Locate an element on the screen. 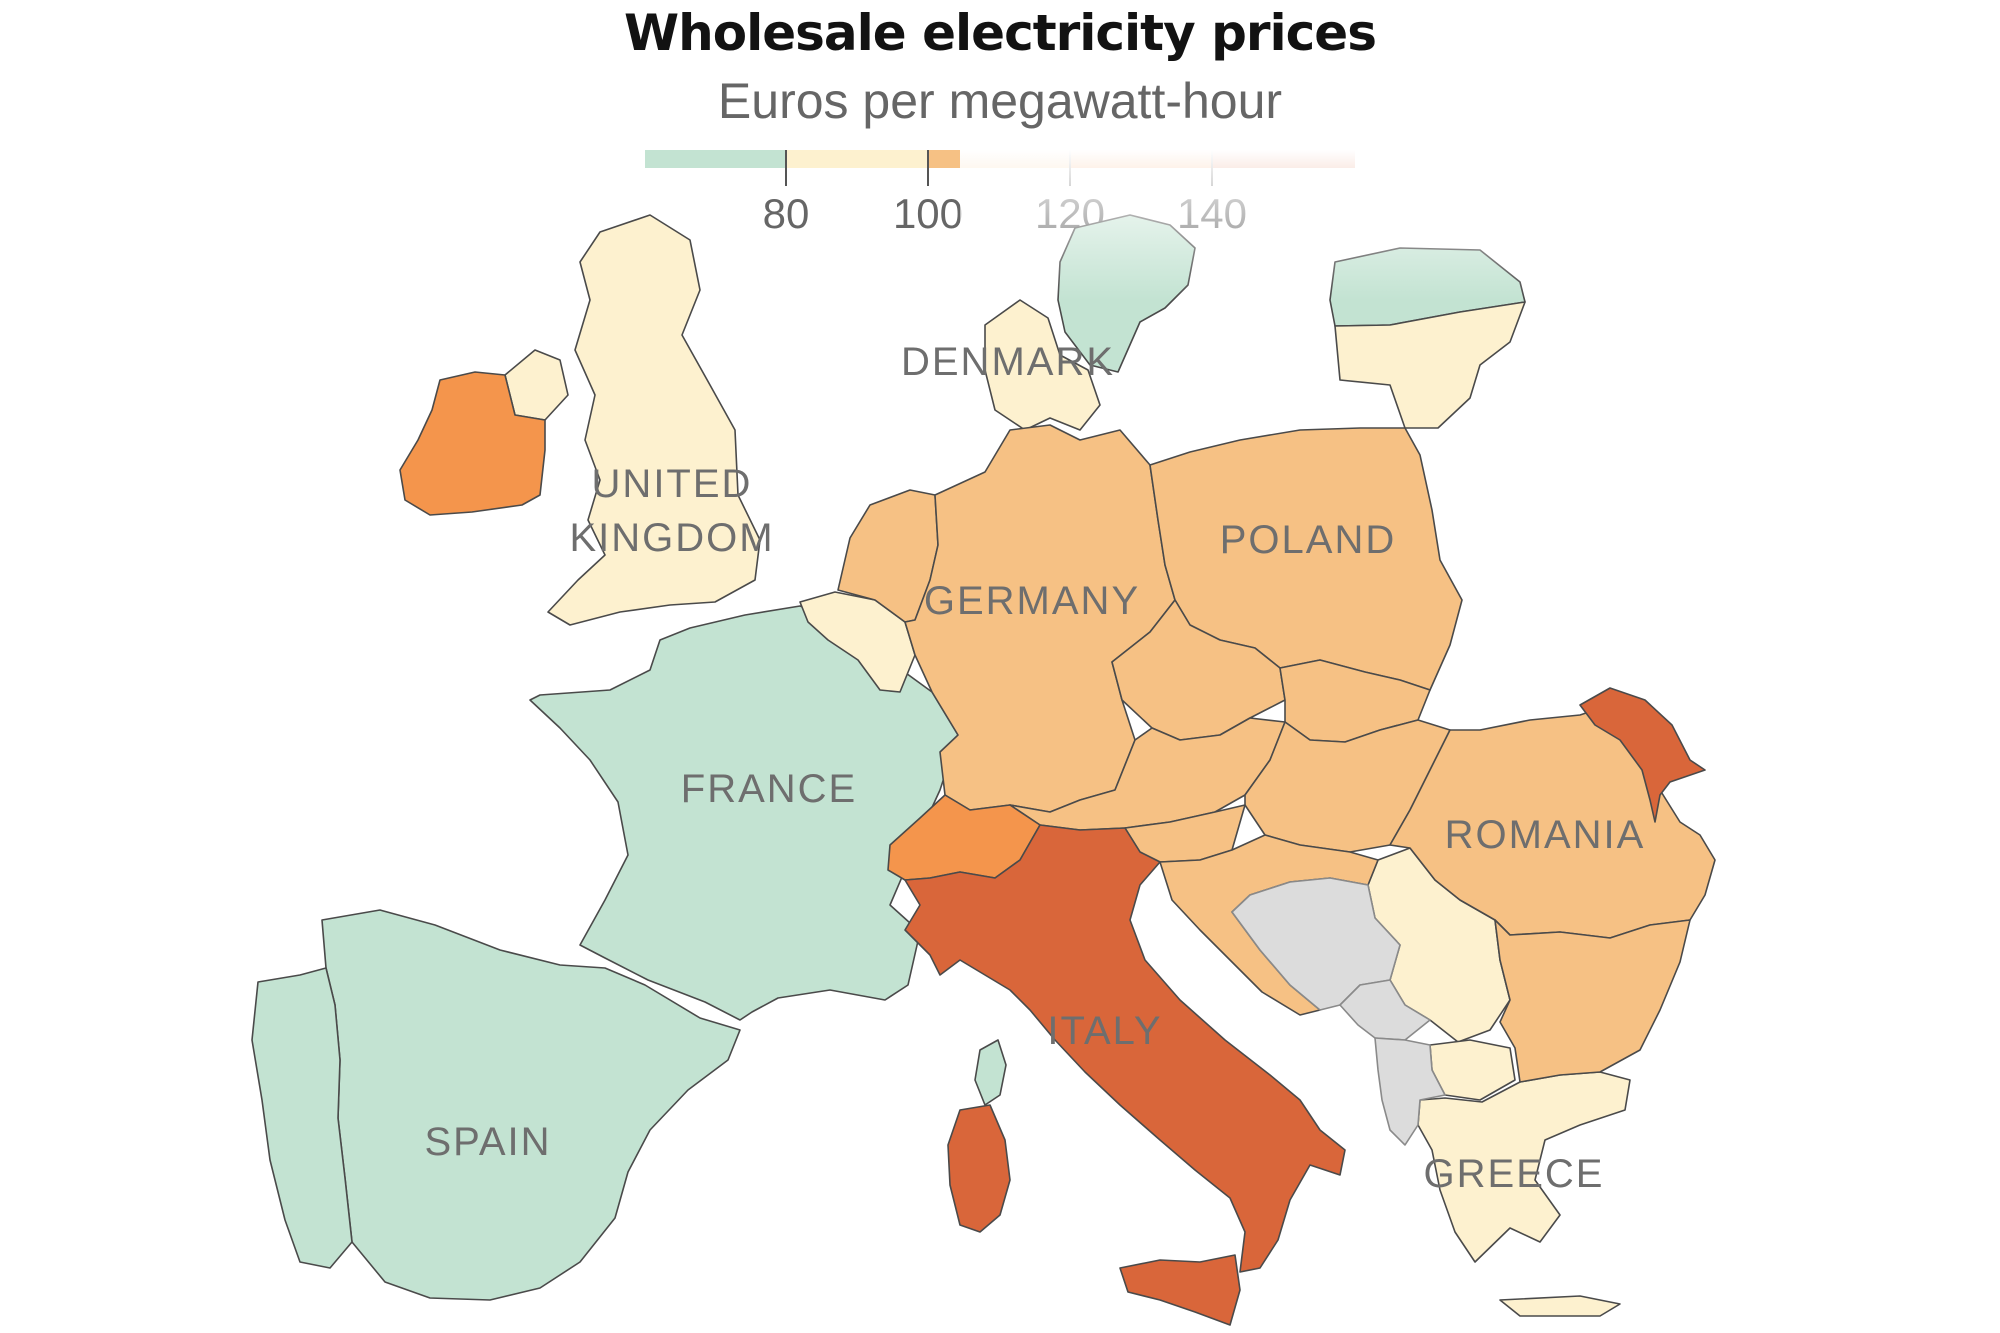 The height and width of the screenshot is (1333, 2000). legend-tick-label-100: 100 is located at coordinates (928, 213).